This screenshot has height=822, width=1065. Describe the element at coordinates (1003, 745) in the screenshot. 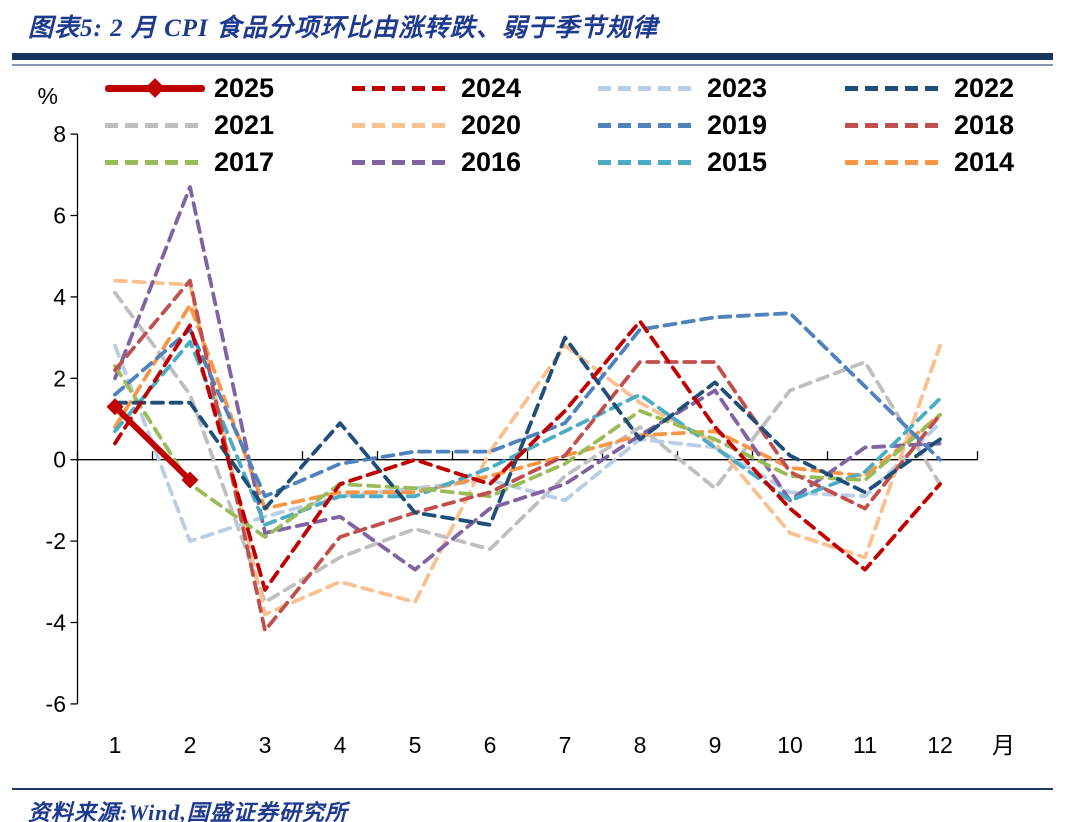

I see `svg-text: 月` at that location.